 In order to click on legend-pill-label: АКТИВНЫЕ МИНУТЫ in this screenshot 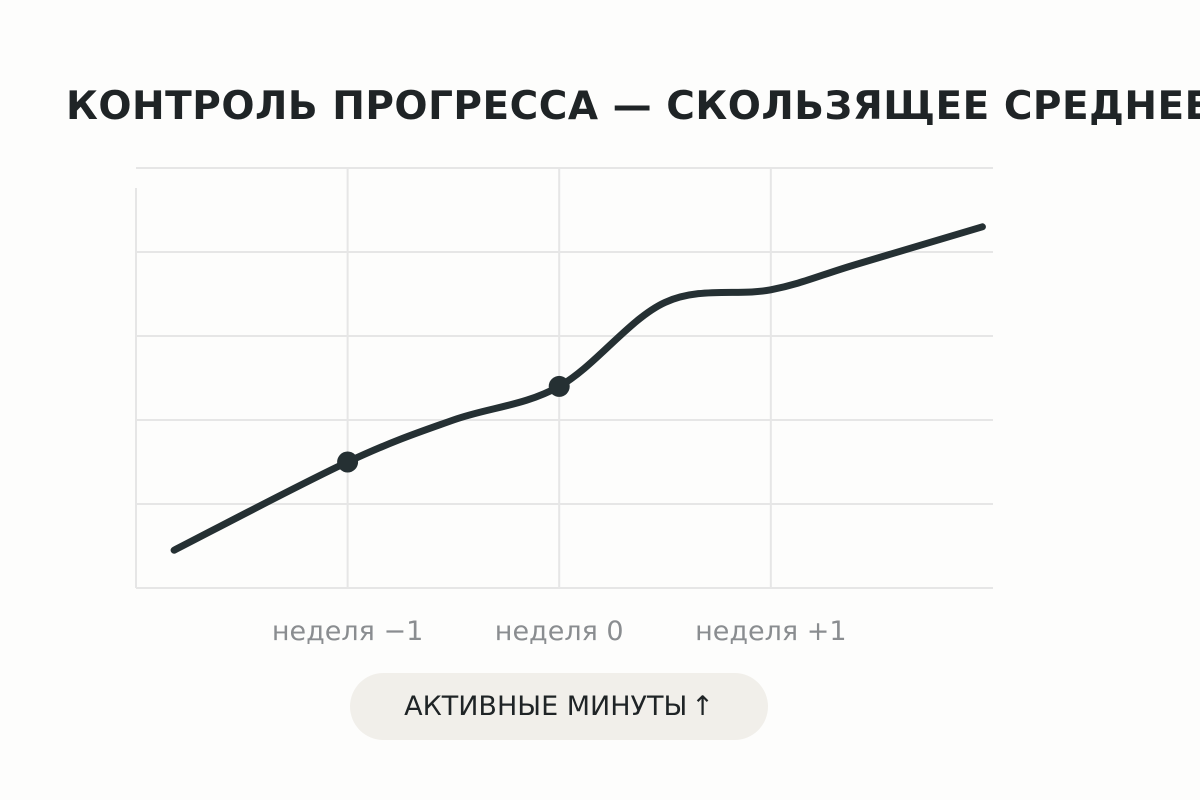, I will do `click(546, 706)`.